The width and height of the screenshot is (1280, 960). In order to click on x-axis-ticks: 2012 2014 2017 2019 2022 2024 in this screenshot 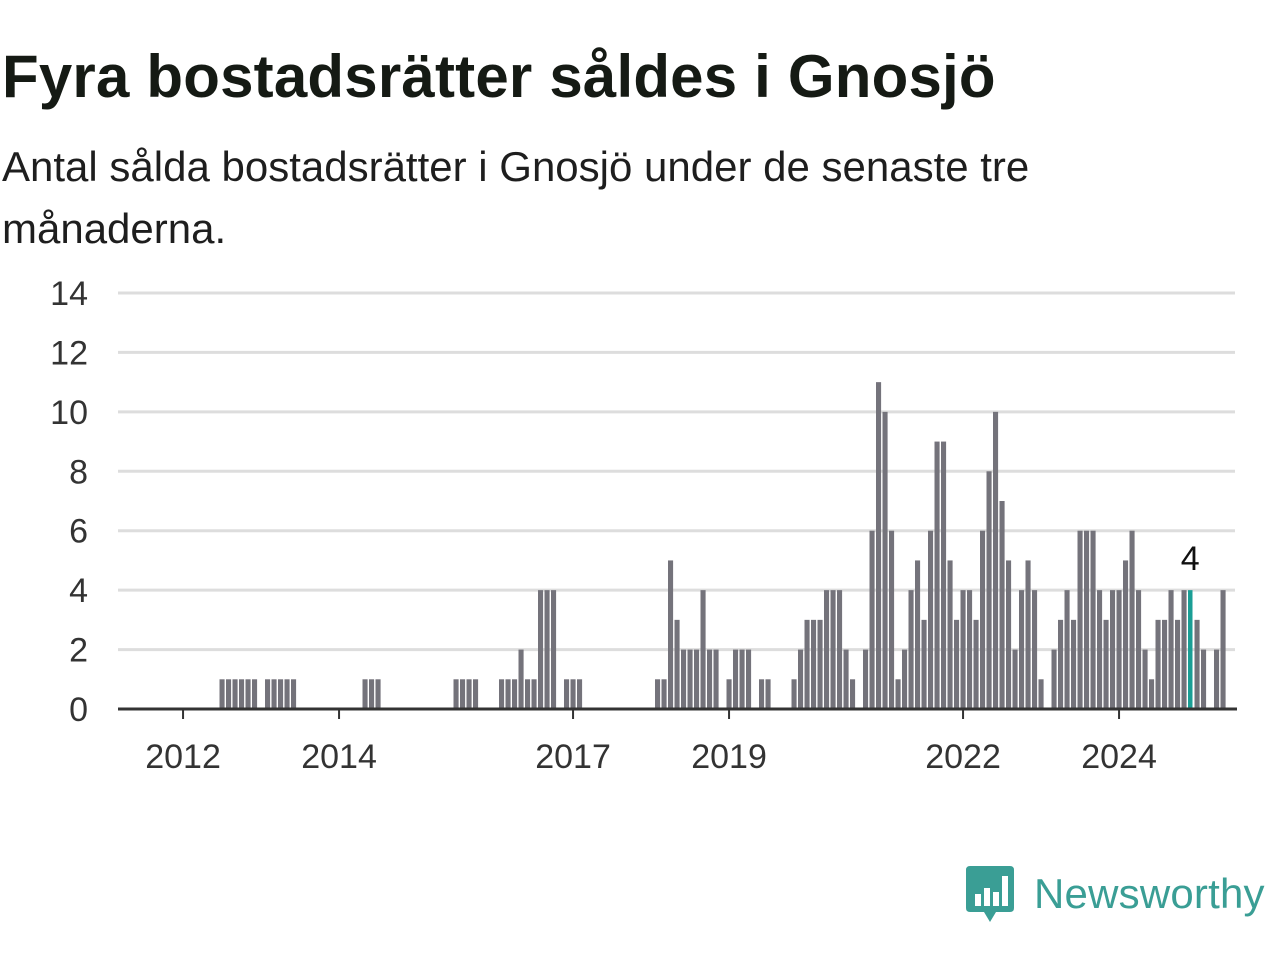, I will do `click(651, 742)`.